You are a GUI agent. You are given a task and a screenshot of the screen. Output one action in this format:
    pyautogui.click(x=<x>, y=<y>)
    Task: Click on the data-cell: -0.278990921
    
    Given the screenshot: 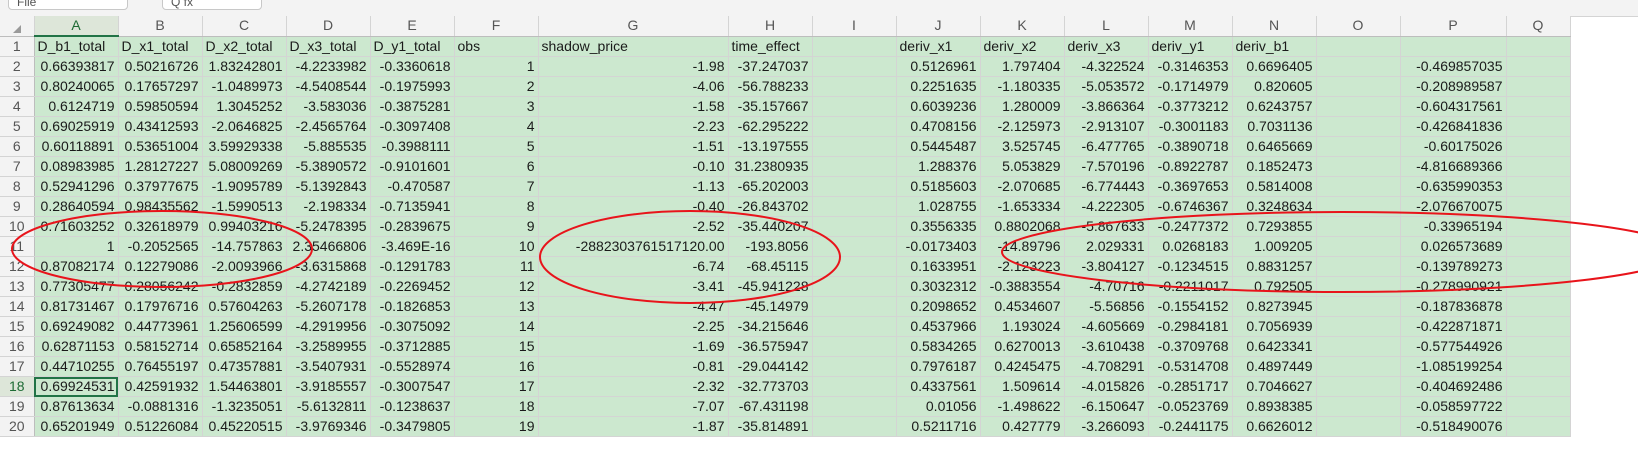 What is the action you would take?
    pyautogui.click(x=1453, y=286)
    